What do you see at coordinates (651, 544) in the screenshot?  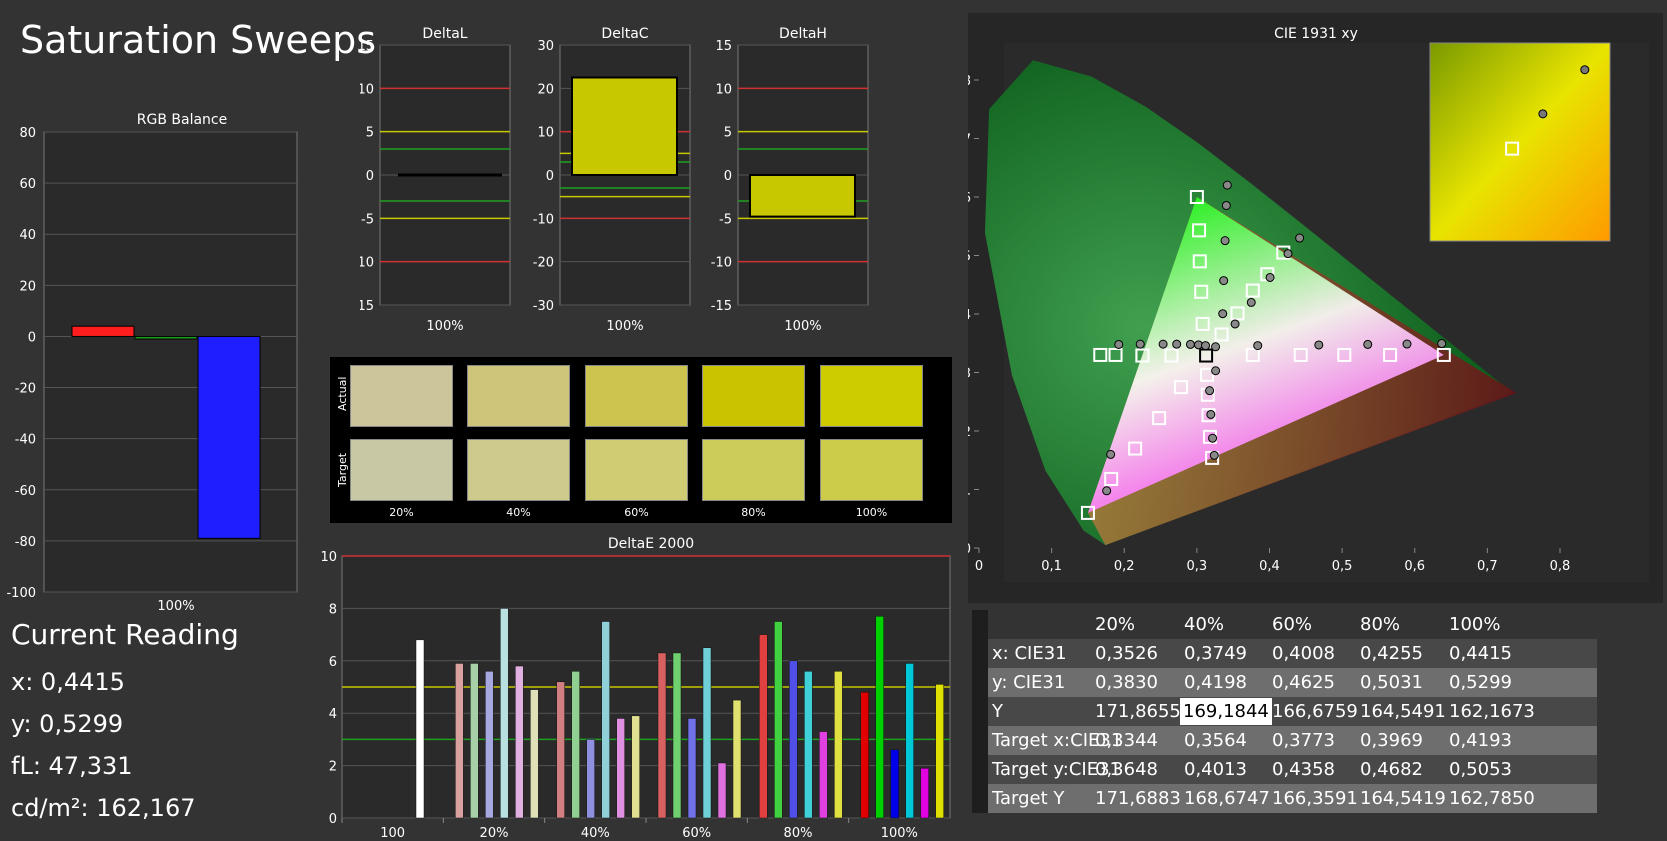 I see `deltae-title: DeltaE 2000` at bounding box center [651, 544].